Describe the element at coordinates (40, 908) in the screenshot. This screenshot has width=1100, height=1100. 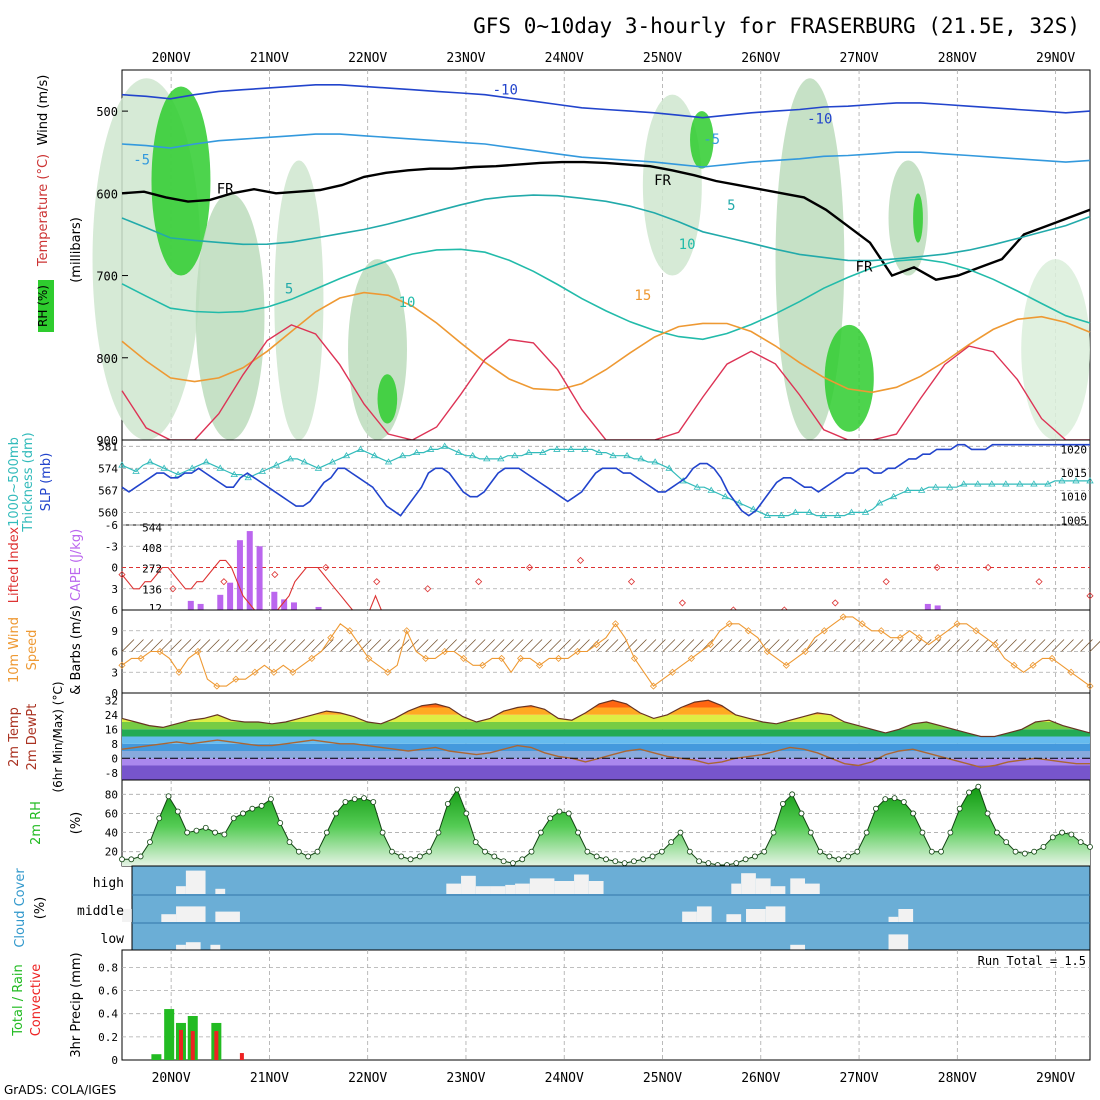
I see `cloud-ylabel-2: (%)` at that location.